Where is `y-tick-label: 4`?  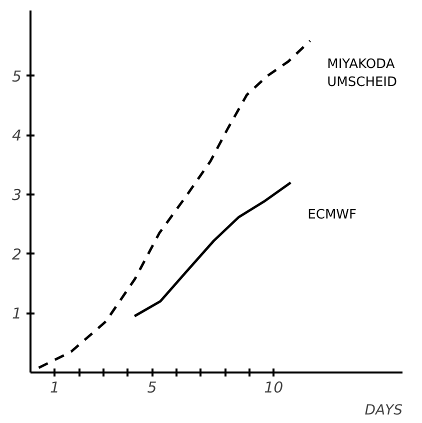 y-tick-label: 4 is located at coordinates (17, 135).